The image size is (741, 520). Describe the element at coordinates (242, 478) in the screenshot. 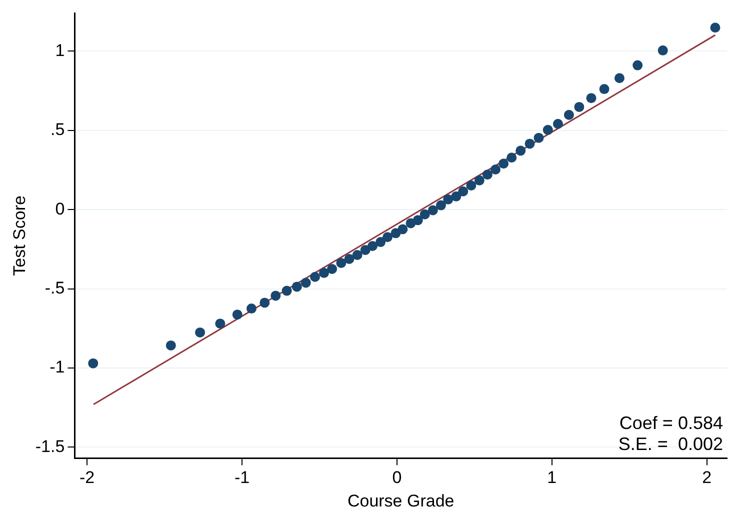

I see `x-tick-label: -1` at that location.